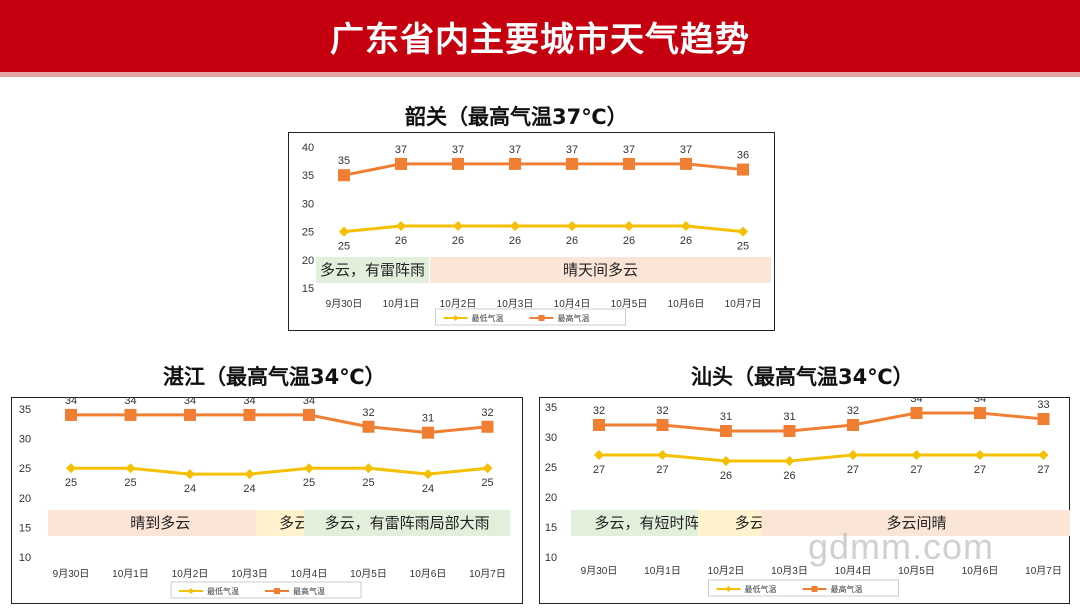  Describe the element at coordinates (803, 588) in the screenshot. I see `legend-box` at that location.